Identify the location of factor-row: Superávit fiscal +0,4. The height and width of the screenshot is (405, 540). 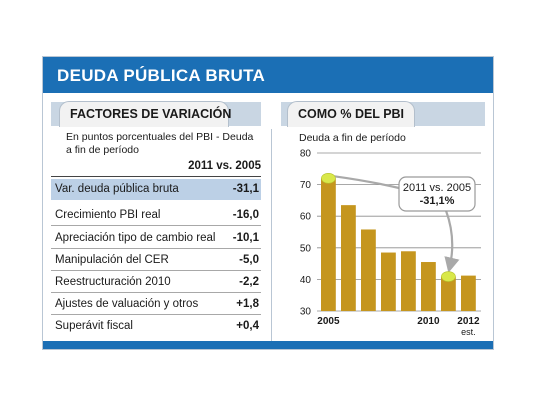
(156, 326).